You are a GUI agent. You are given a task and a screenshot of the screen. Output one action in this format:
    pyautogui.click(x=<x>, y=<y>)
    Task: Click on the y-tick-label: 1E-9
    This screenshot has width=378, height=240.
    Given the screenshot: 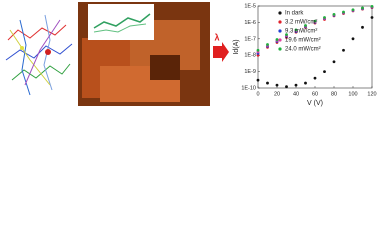 What is the action you would take?
    pyautogui.click(x=250, y=72)
    